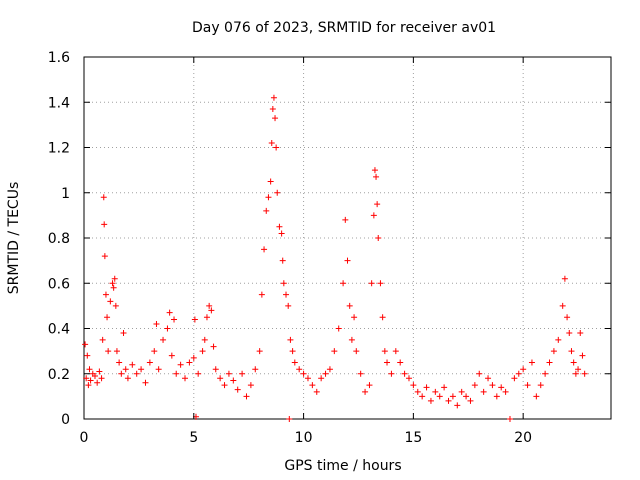  Describe the element at coordinates (342, 466) in the screenshot. I see `x-axis-label: GPS time / hours` at that location.